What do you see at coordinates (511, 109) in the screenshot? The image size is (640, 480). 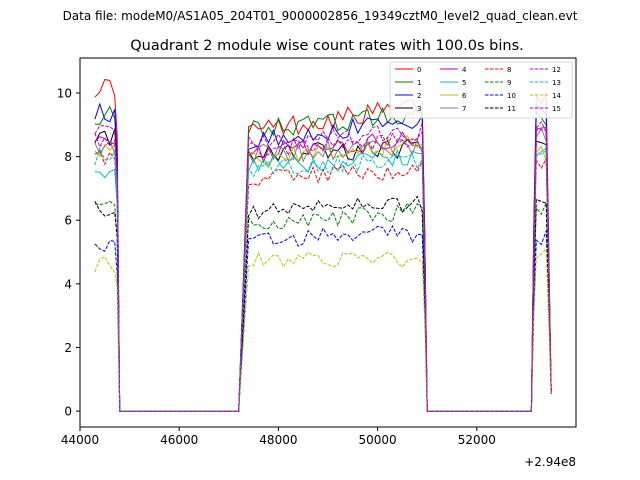 I see `legend-label-11: 11` at bounding box center [511, 109].